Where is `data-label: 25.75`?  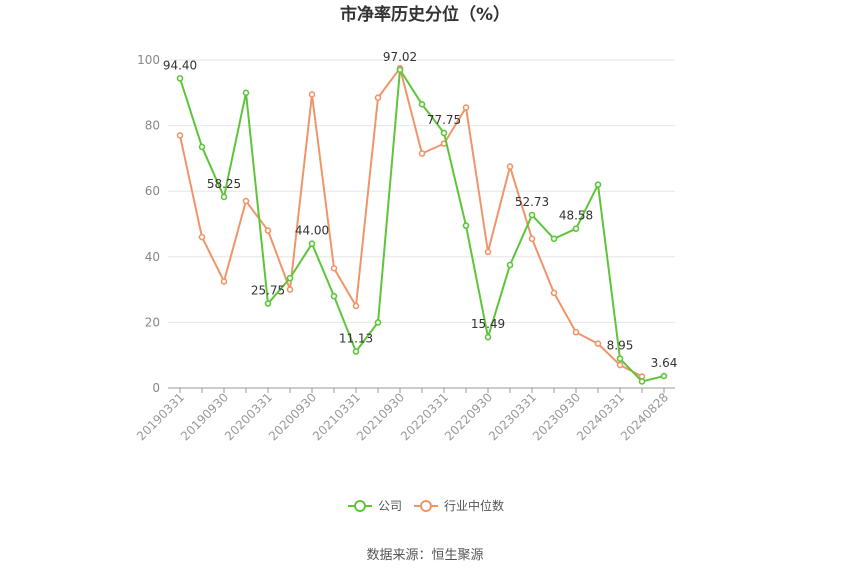
data-label: 25.75 is located at coordinates (268, 291).